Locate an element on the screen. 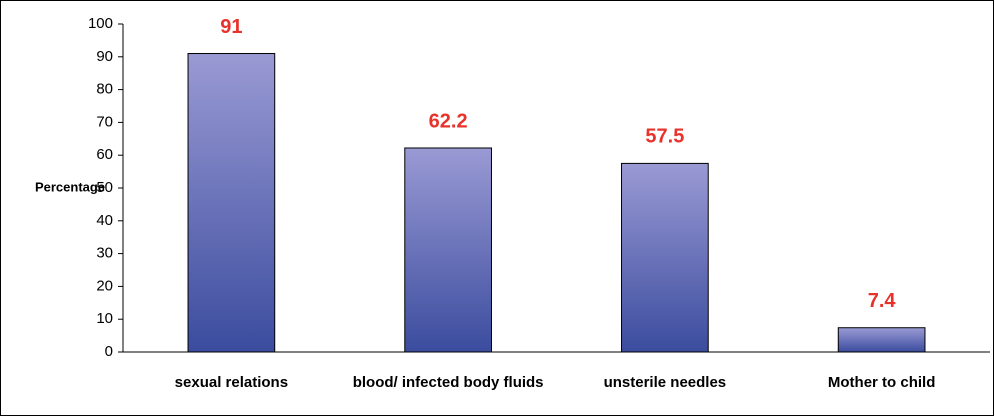  y-tick-label: 70 is located at coordinates (104, 121).